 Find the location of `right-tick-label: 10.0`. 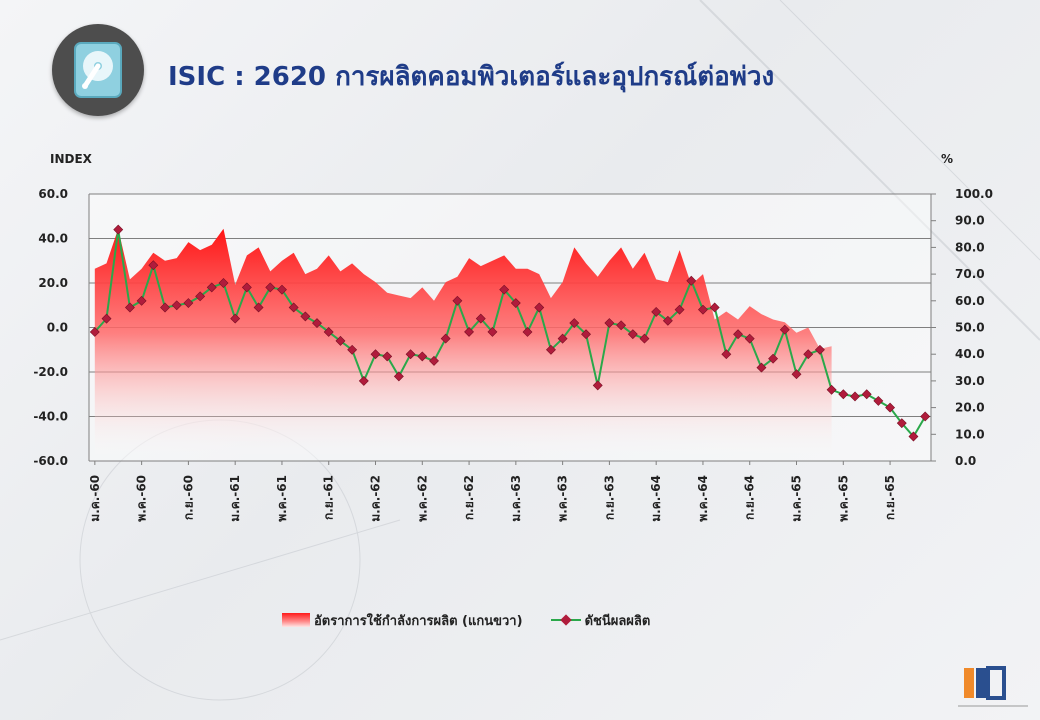

right-tick-label: 10.0 is located at coordinates (970, 434).